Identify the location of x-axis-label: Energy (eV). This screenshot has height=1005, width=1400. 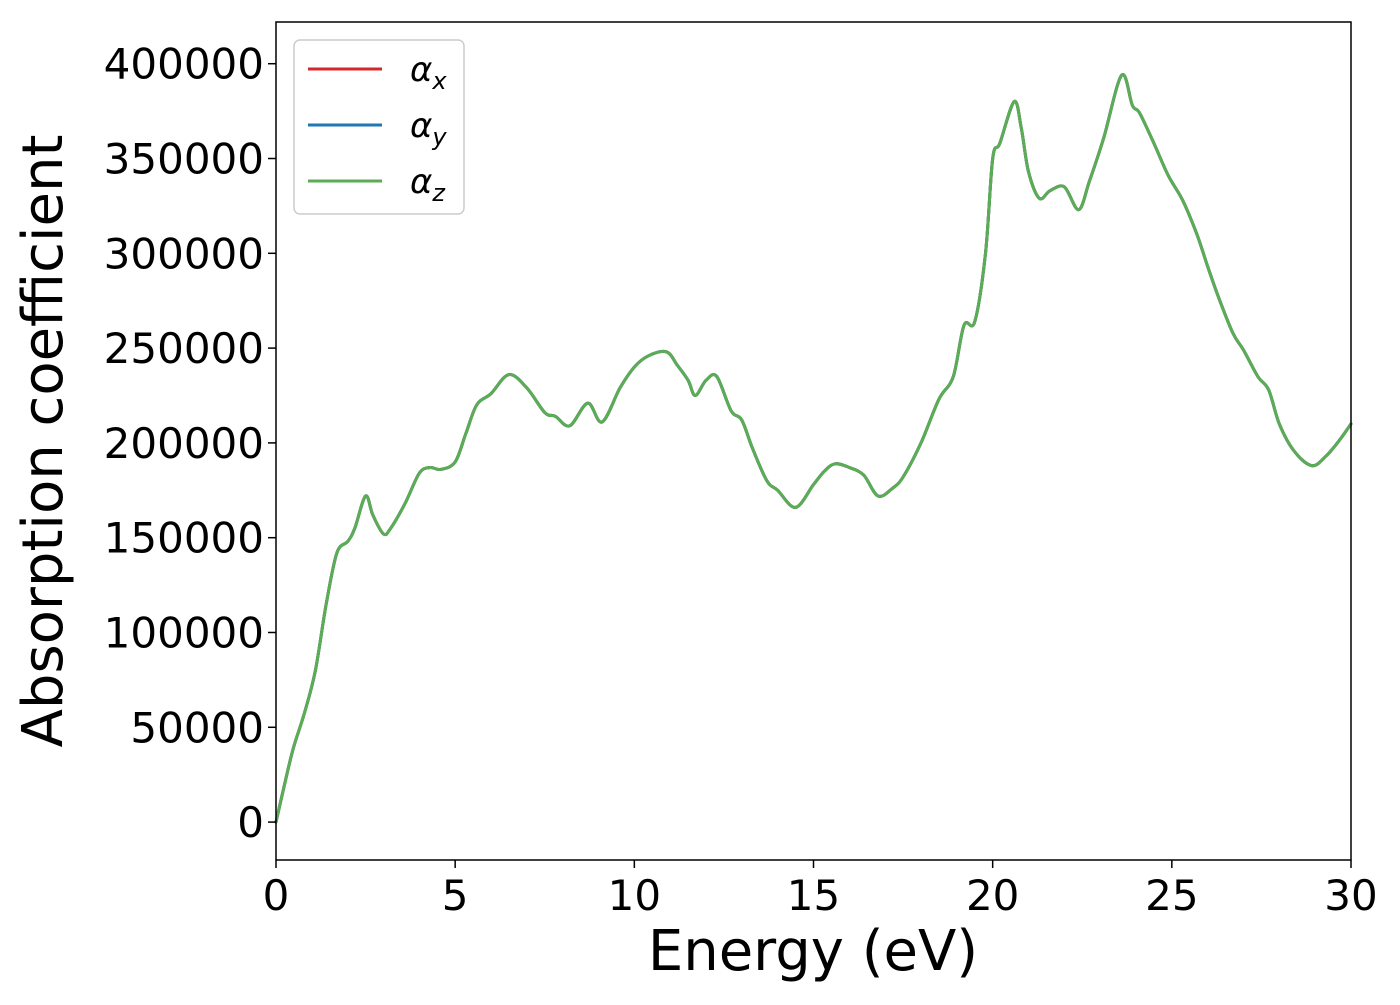
(813, 951).